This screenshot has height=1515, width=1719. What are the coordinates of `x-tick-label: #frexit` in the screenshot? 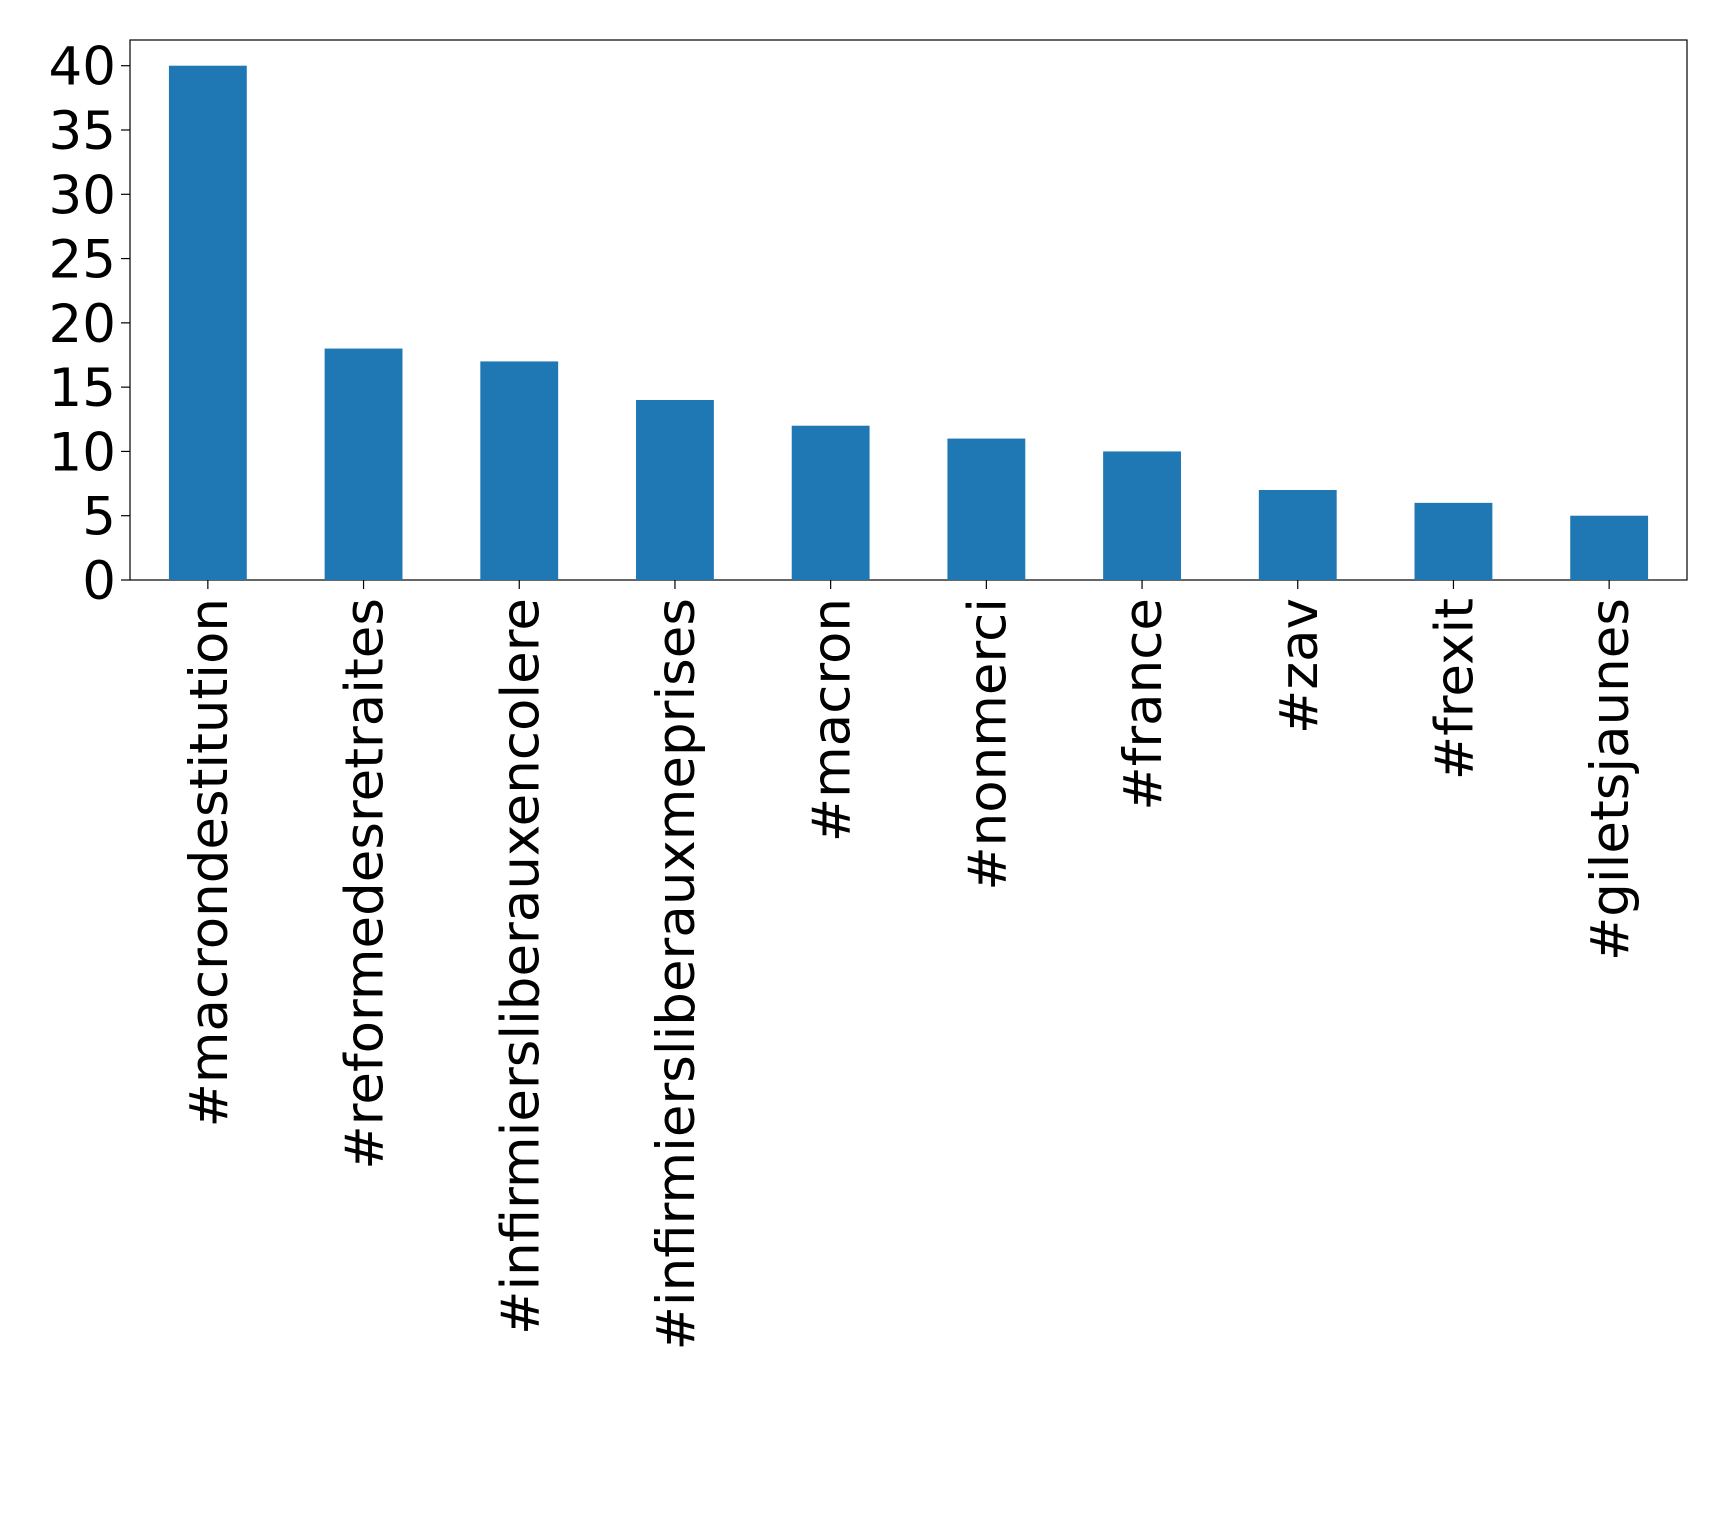 It's located at (1454, 689).